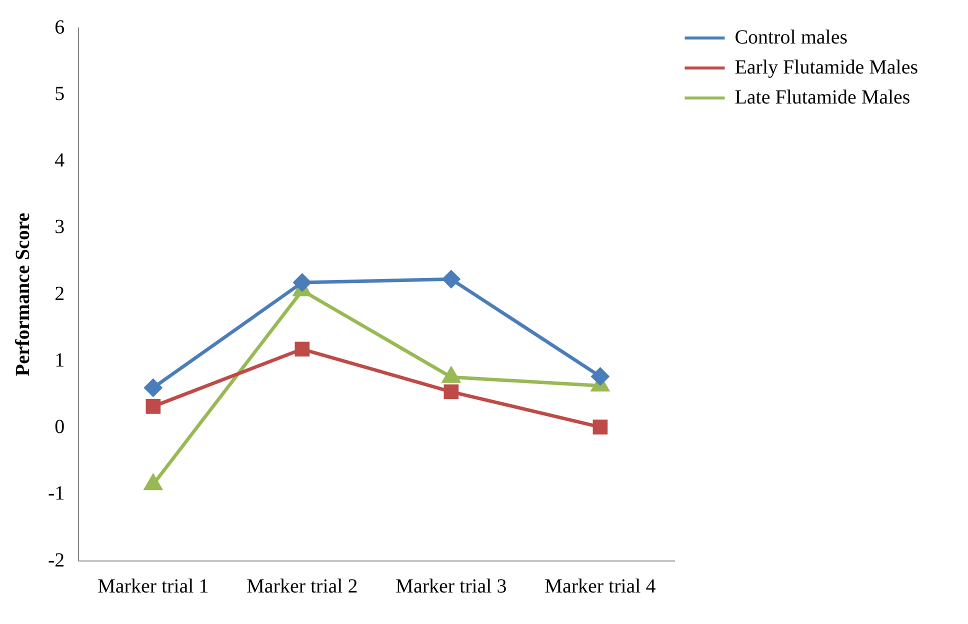 The height and width of the screenshot is (624, 968). What do you see at coordinates (791, 37) in the screenshot?
I see `legend-label: Control males` at bounding box center [791, 37].